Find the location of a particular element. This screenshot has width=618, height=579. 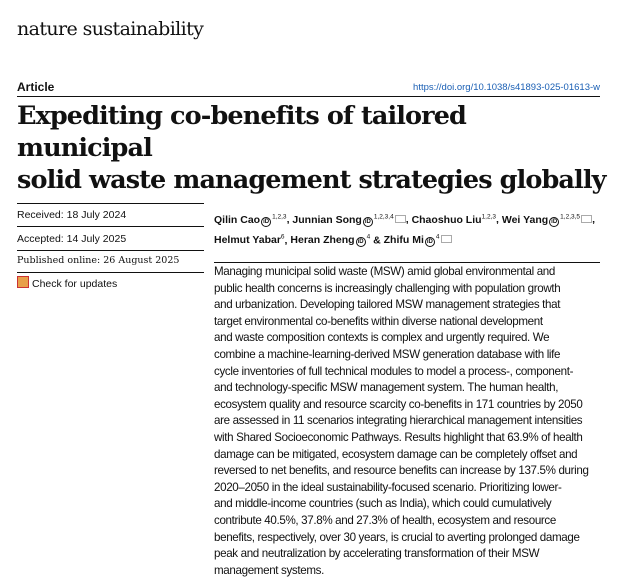

author-name: Chaoshuo Liu is located at coordinates (446, 219).